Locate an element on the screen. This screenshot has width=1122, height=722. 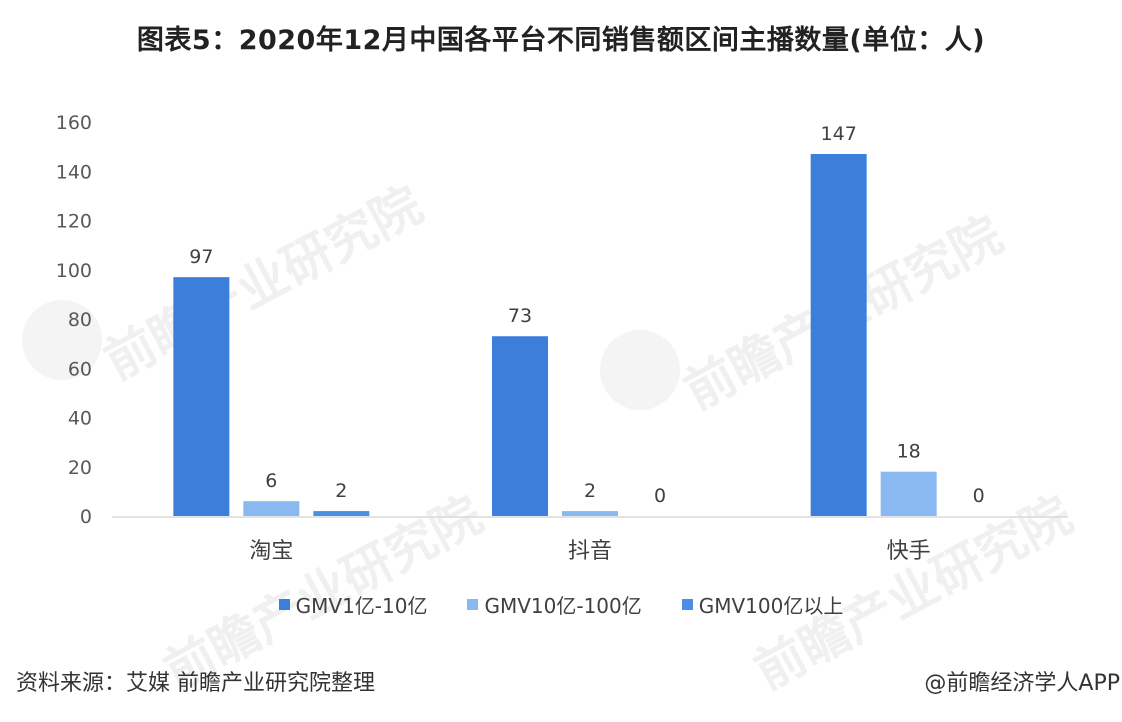
y-tick-label: 0 is located at coordinates (86, 517).